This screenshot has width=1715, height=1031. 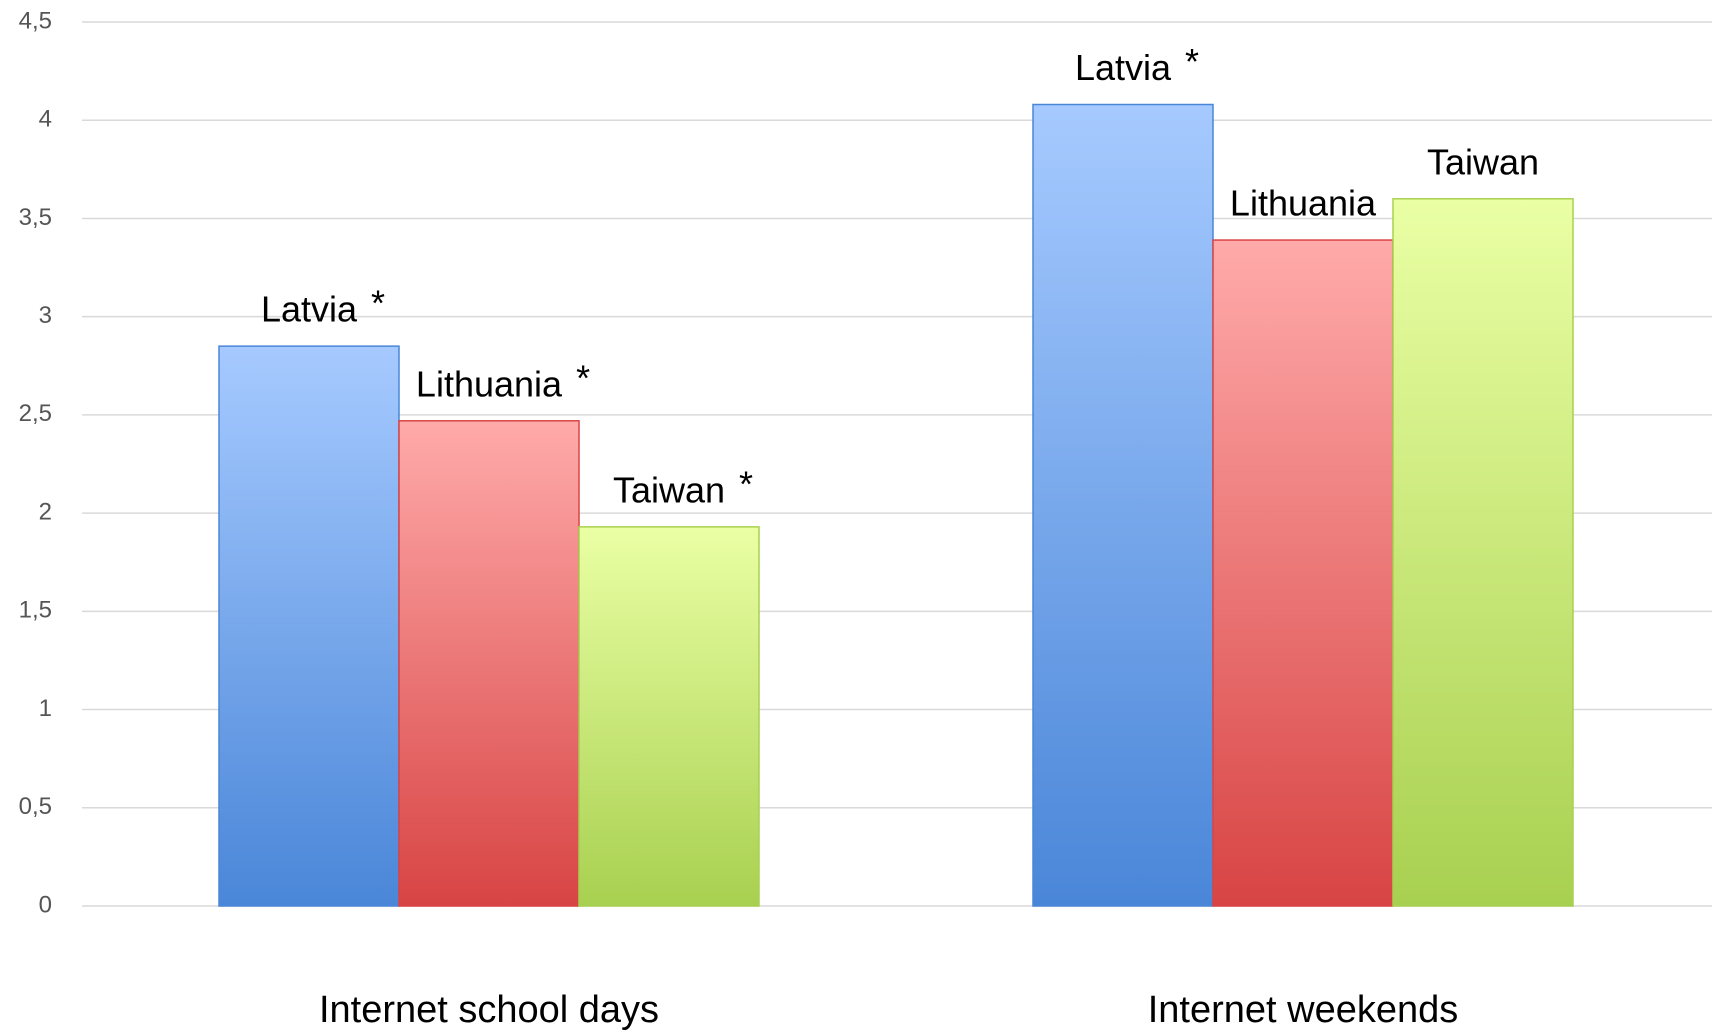 What do you see at coordinates (35, 20) in the screenshot?
I see `y-tick-label: 4,5` at bounding box center [35, 20].